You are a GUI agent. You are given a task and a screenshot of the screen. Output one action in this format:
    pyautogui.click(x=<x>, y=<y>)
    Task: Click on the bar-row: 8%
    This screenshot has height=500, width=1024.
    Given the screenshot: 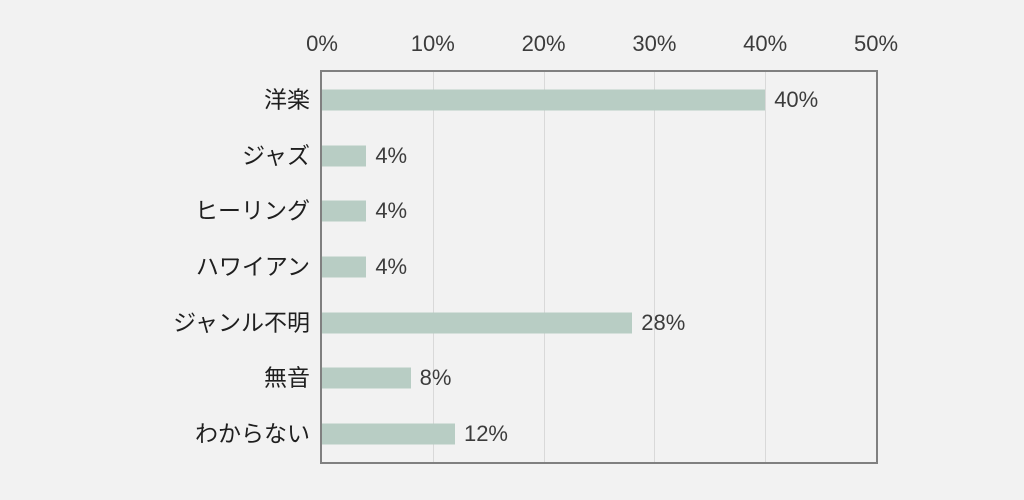 What is the action you would take?
    pyautogui.click(x=599, y=379)
    